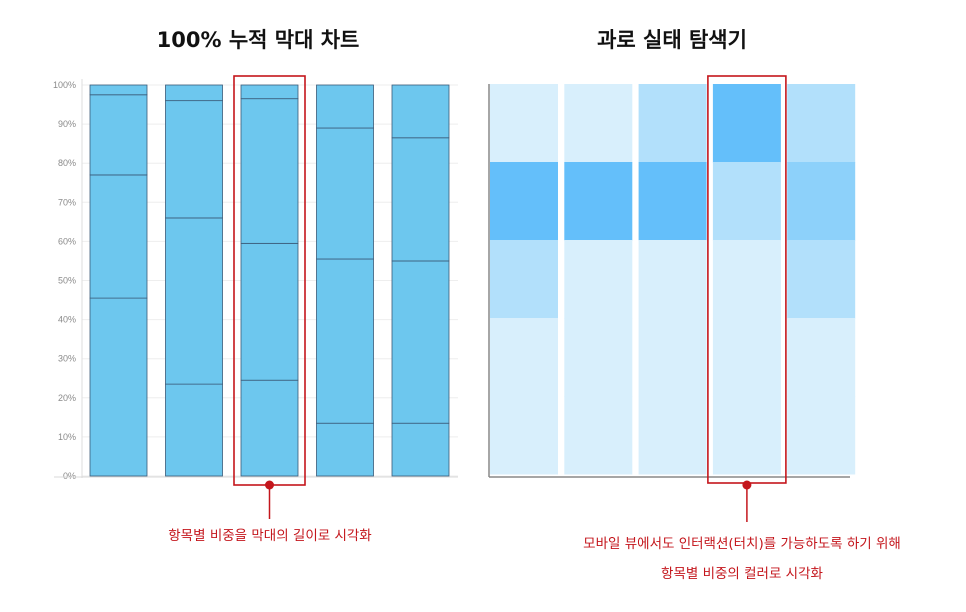 Image resolution: width=966 pixels, height=612 pixels. I want to click on heatmap-title: 과로 실태 탐색기, so click(672, 40).